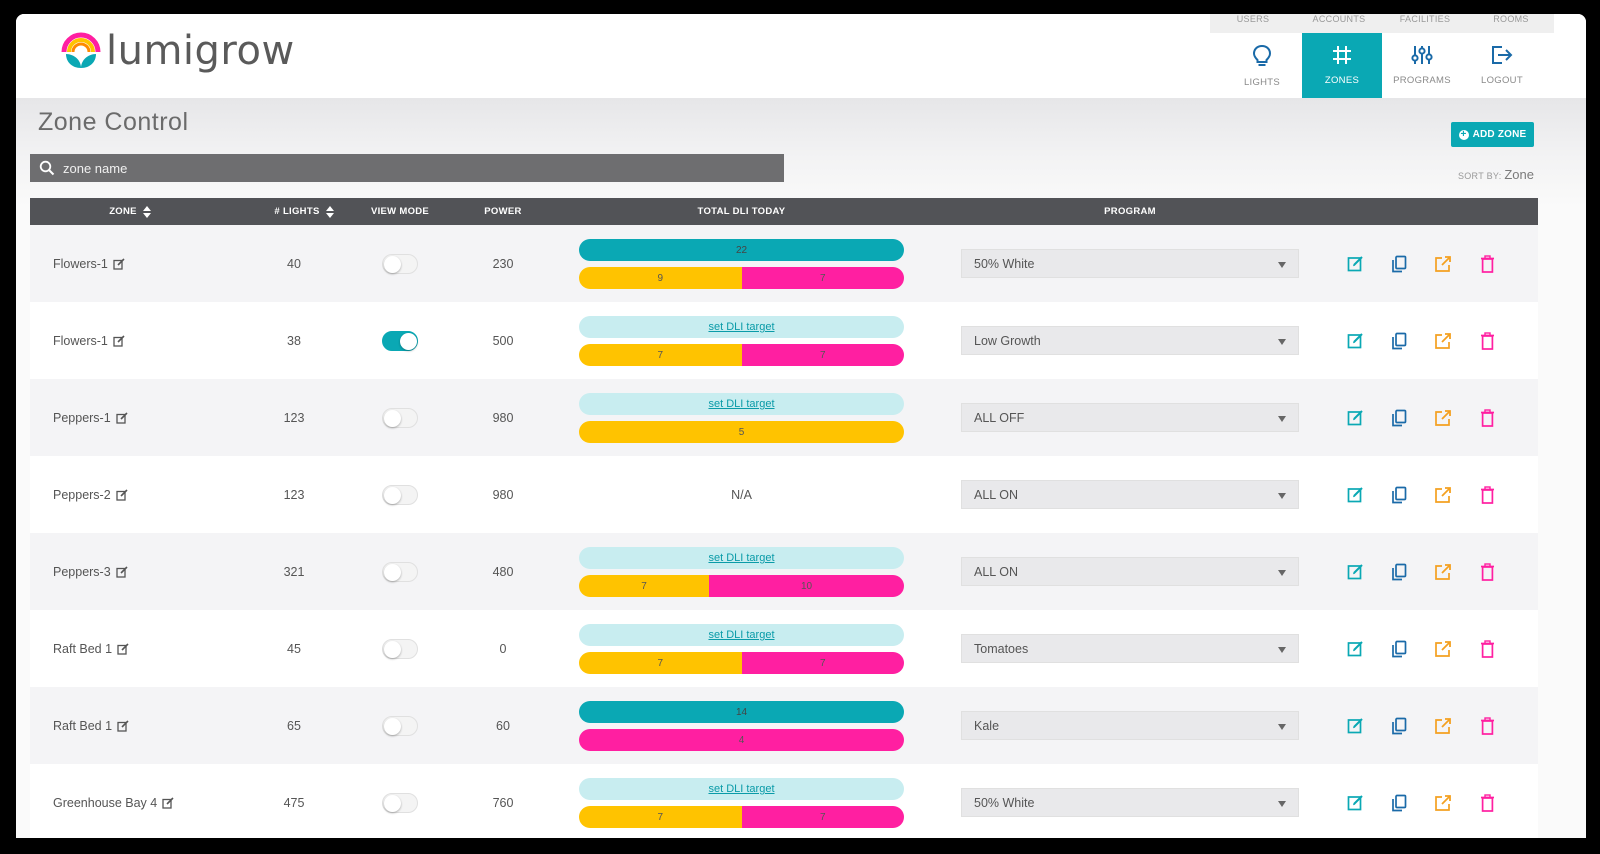 This screenshot has width=1600, height=854. Describe the element at coordinates (1339, 19) in the screenshot. I see `subnav-accounts: ACCOUNTS` at that location.